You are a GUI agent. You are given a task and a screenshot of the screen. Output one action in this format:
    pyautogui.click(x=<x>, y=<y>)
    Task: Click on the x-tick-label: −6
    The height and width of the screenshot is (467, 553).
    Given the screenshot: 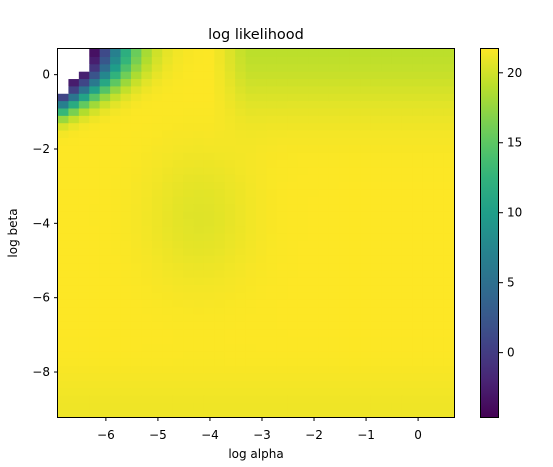 What is the action you would take?
    pyautogui.click(x=106, y=435)
    